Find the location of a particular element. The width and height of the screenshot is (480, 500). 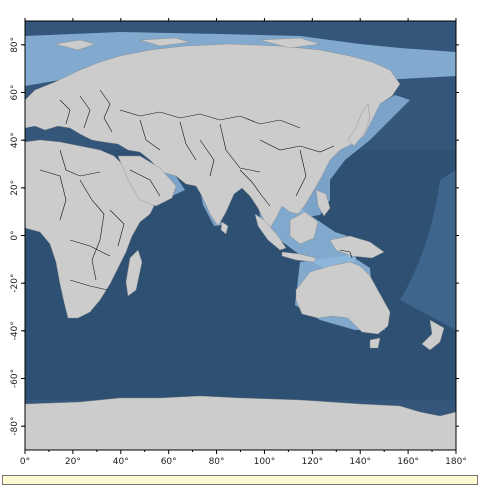

x-tick-label: 100° is located at coordinates (265, 462).